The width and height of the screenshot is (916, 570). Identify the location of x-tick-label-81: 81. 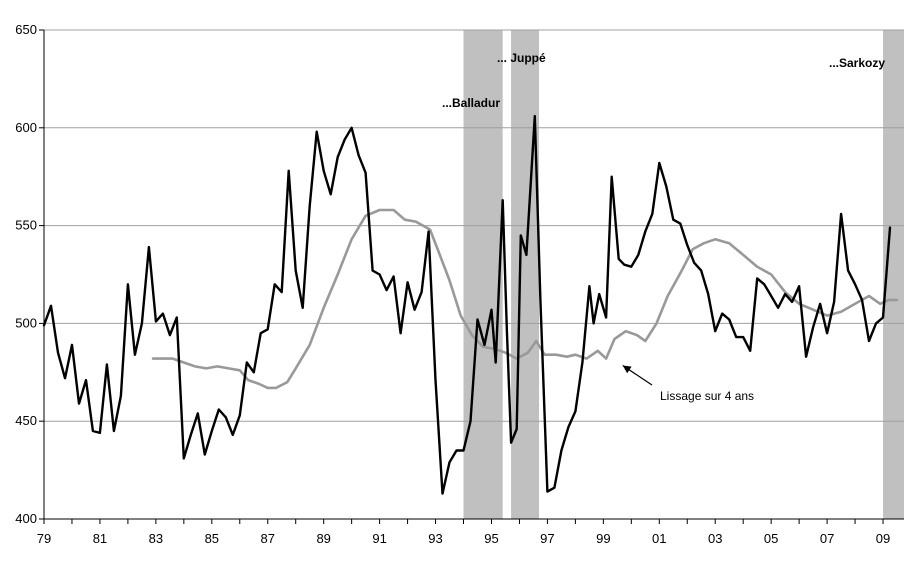
(100, 538).